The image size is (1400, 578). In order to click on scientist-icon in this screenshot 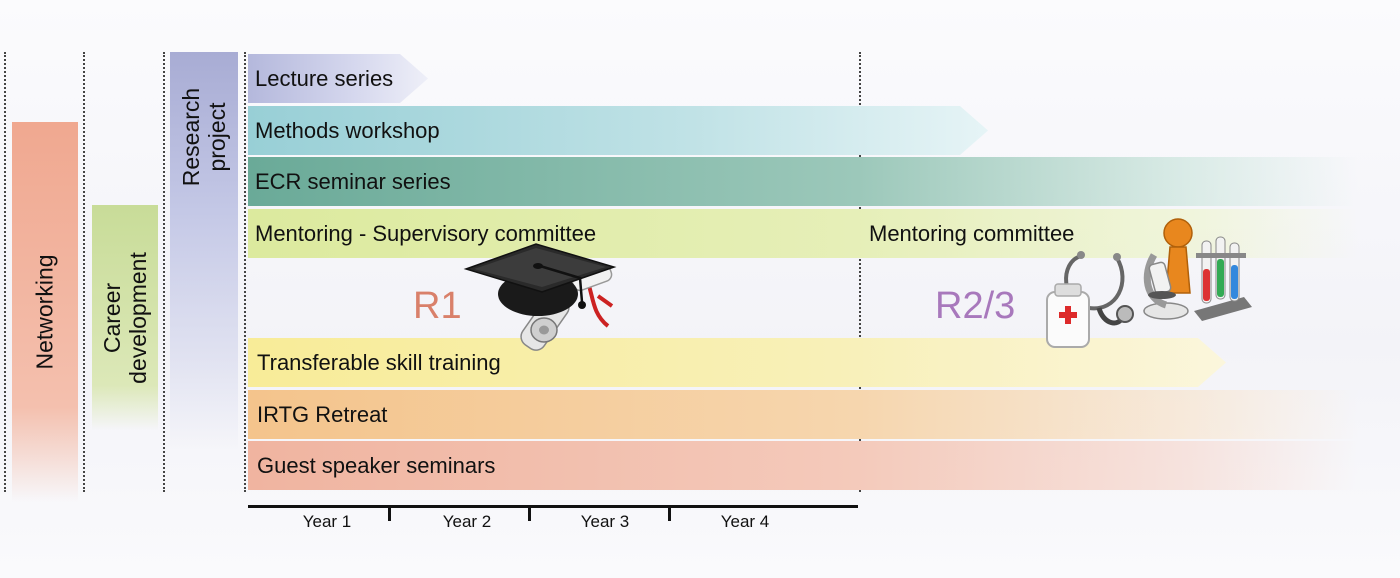, I will do `click(1197, 269)`.